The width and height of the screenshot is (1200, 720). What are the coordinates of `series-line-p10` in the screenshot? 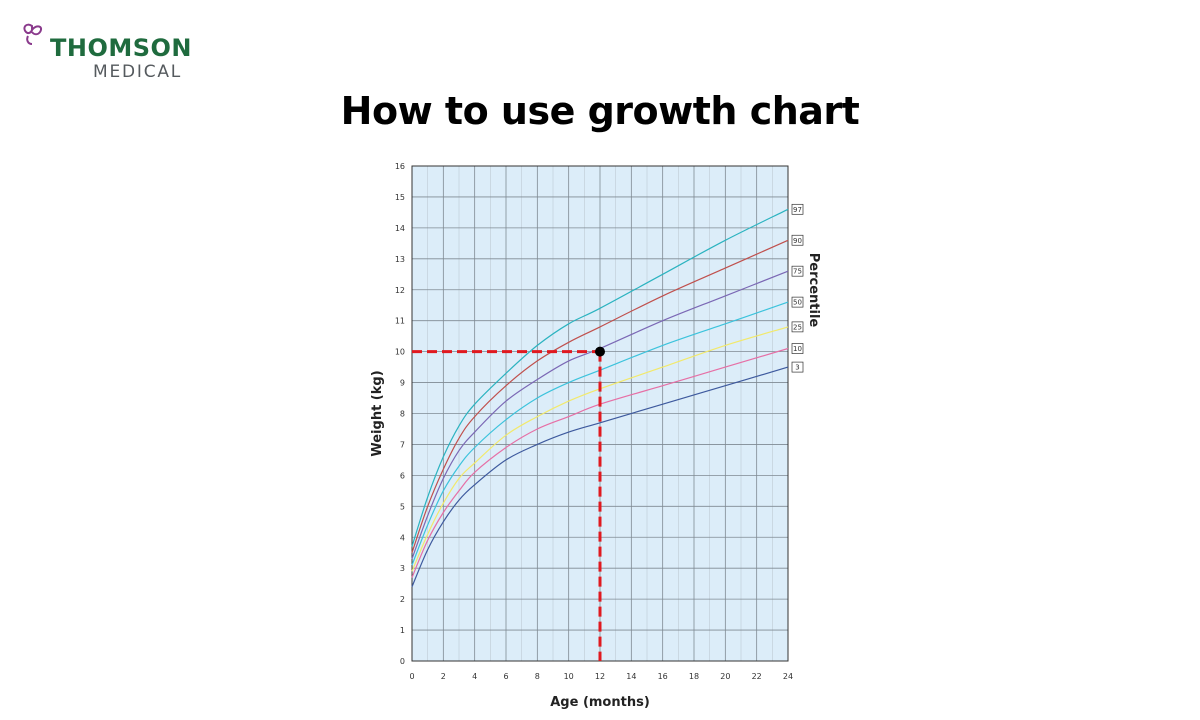 It's located at (600, 462).